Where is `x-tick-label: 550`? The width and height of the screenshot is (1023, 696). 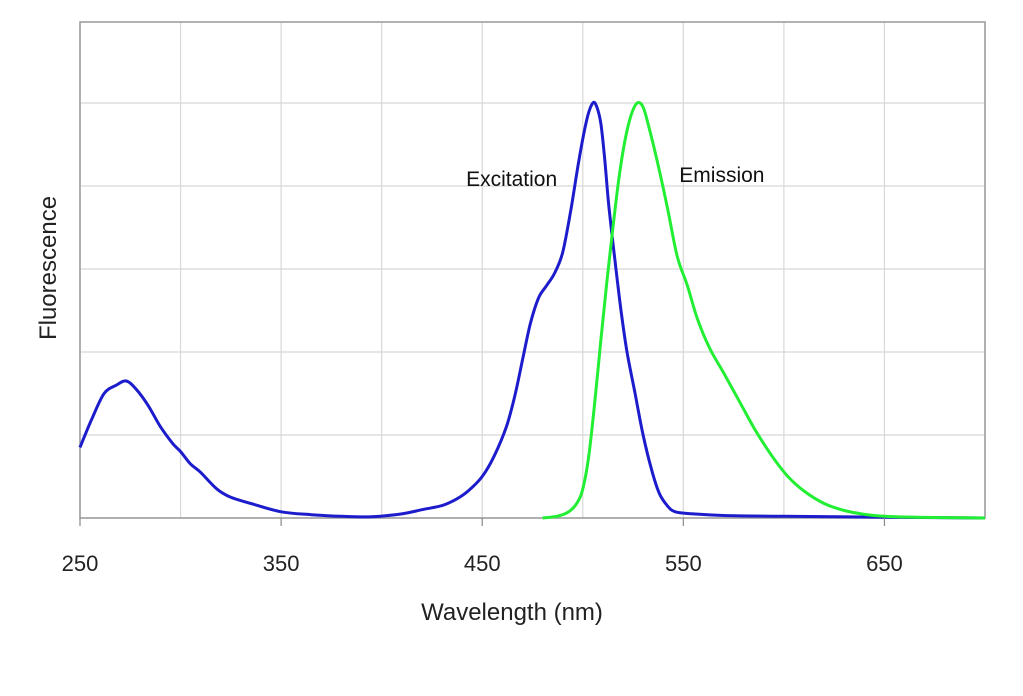 x-tick-label: 550 is located at coordinates (683, 563).